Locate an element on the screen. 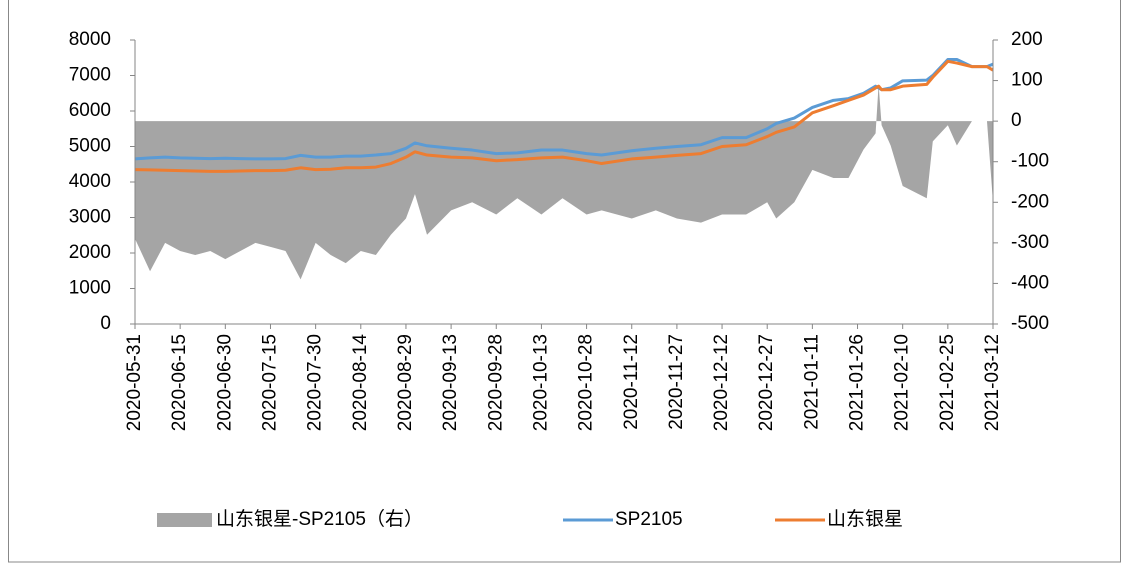  x-tick-label: 2020-07-15 is located at coordinates (269, 382).